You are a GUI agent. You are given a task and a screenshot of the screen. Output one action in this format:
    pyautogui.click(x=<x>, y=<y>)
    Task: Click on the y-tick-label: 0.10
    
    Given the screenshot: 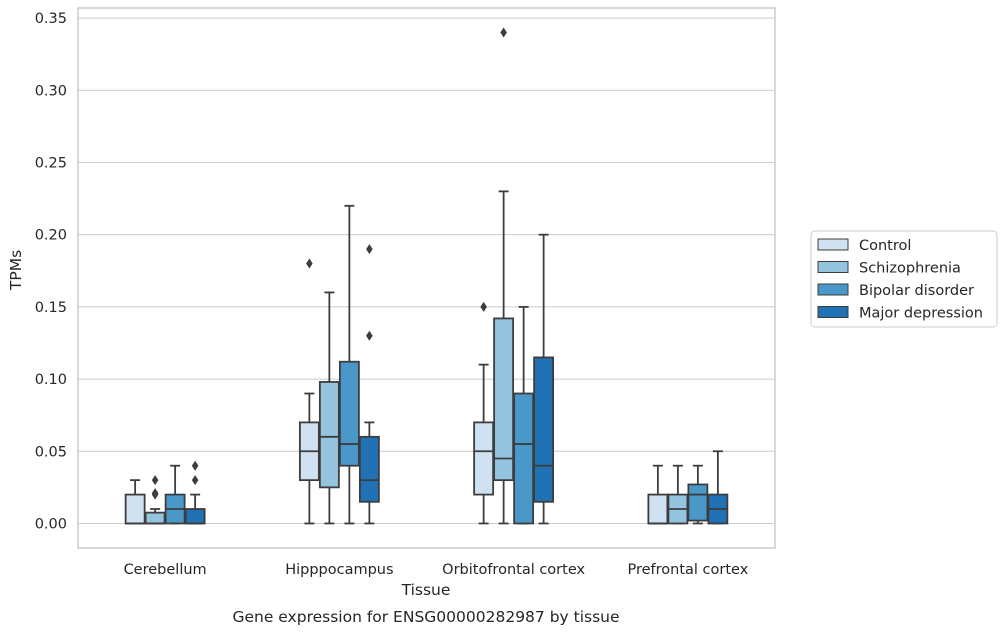 What is the action you would take?
    pyautogui.click(x=51, y=380)
    